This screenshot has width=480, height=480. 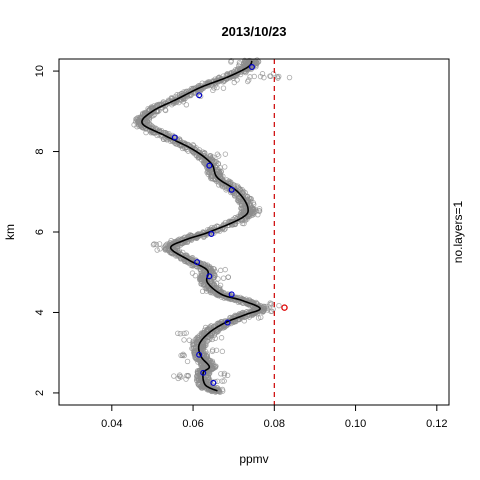 What do you see at coordinates (458, 231) in the screenshot?
I see `side-label: no.layers=1` at bounding box center [458, 231].